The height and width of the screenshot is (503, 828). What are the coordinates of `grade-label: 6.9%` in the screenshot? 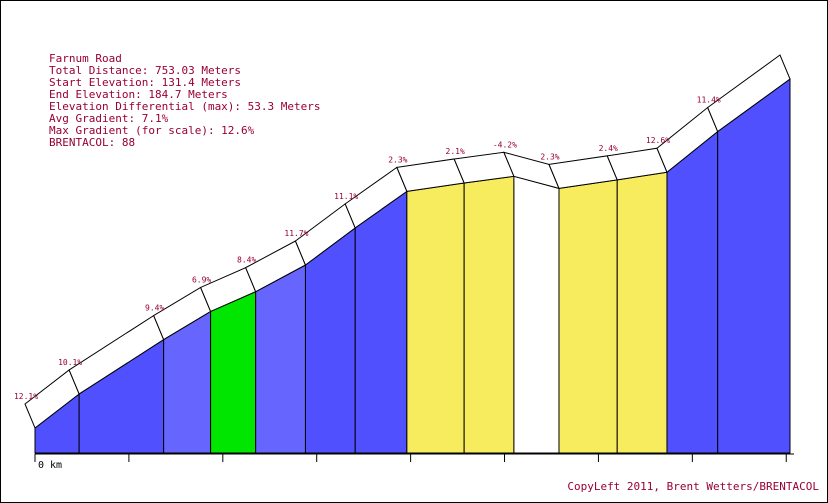 It's located at (201, 279).